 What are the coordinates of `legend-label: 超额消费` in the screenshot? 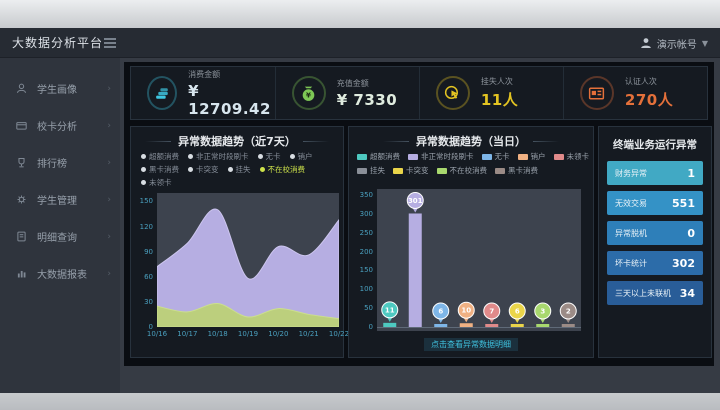 It's located at (164, 156).